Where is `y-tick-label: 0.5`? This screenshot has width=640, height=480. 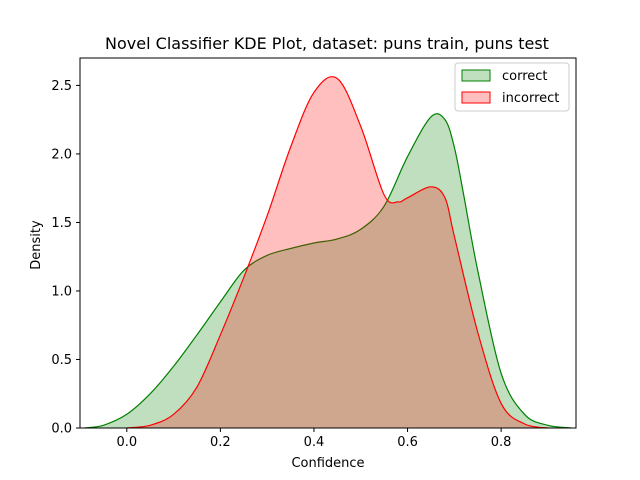 y-tick-label: 0.5 is located at coordinates (61, 360).